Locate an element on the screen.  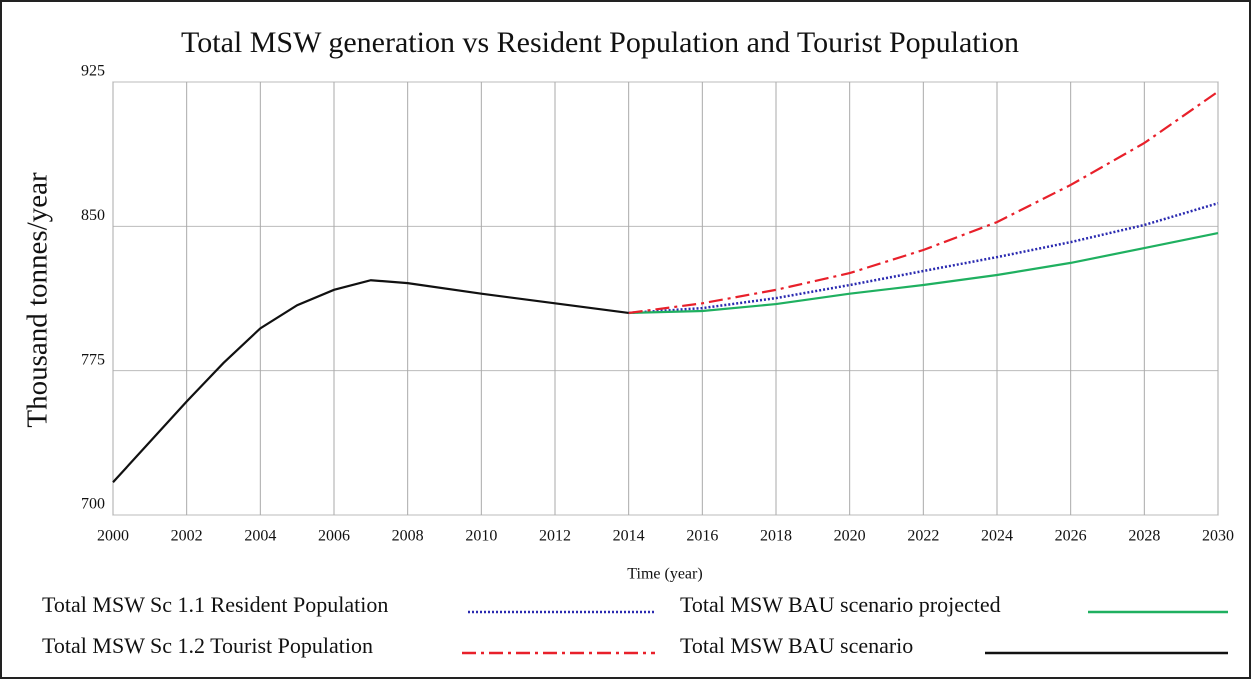
x-tick-label: 2012 is located at coordinates (555, 536).